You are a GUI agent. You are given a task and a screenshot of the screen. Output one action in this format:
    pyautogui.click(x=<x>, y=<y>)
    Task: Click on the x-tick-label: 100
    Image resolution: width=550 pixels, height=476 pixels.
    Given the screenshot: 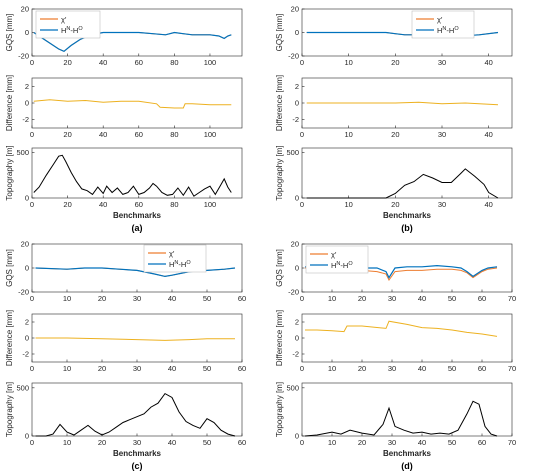 What is the action you would take?
    pyautogui.click(x=210, y=134)
    